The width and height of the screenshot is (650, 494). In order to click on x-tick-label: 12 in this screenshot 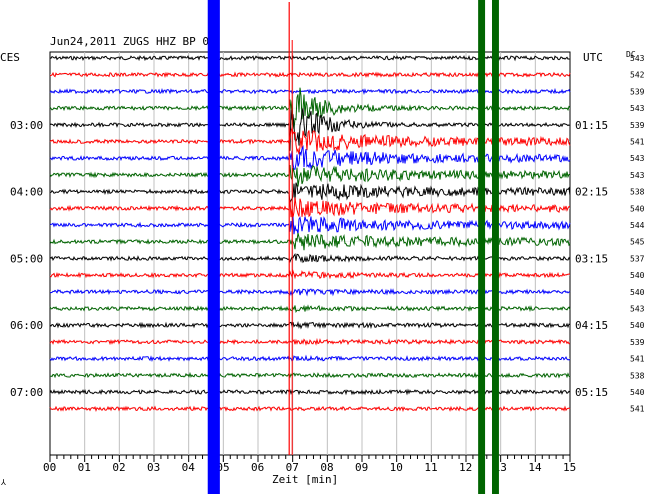, I will do `click(465, 467)`.